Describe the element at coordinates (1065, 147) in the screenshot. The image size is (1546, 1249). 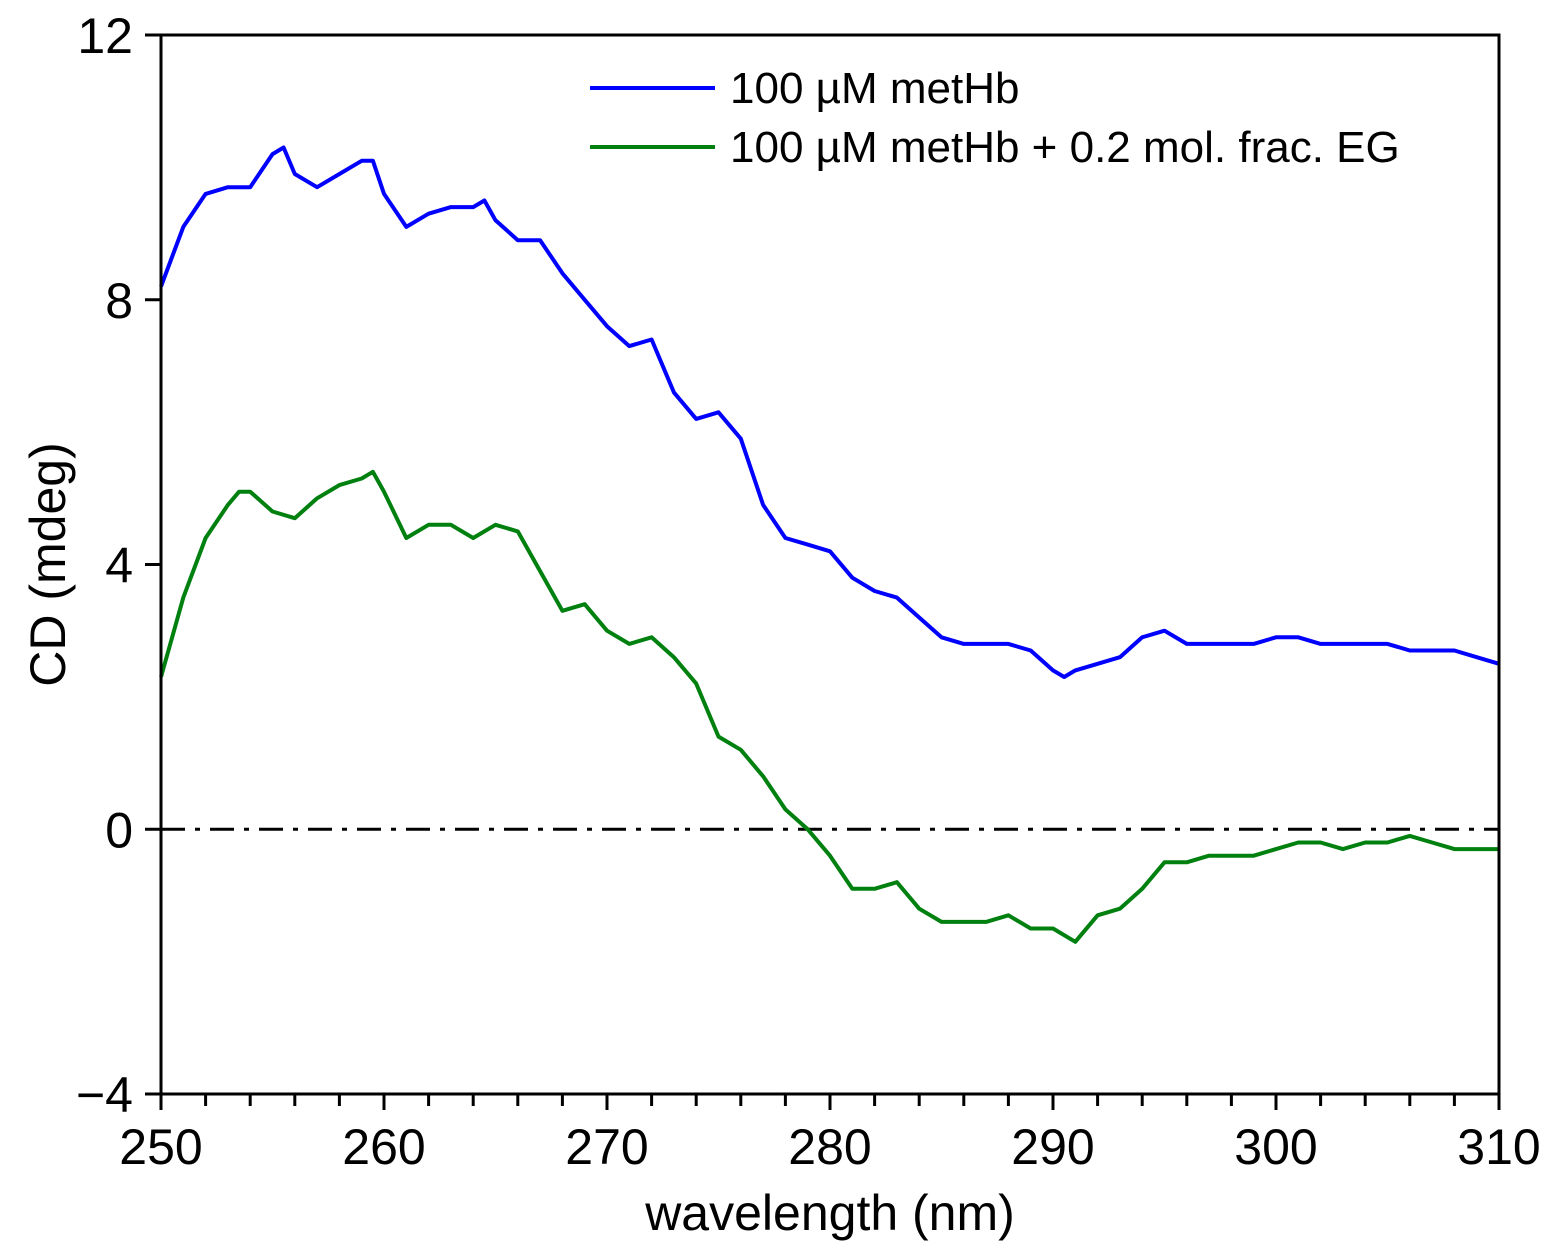
I see `legend-label-metHb-eg: 100 µM metHb + 0.2 mol. frac. EG` at that location.